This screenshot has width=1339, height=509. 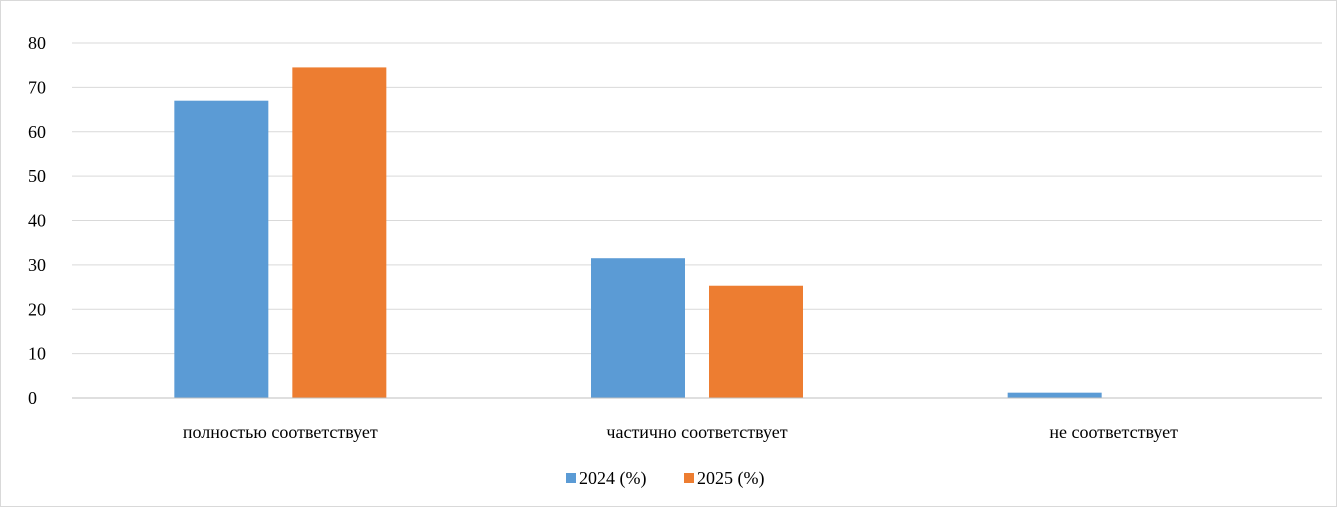 What do you see at coordinates (37, 176) in the screenshot?
I see `y-tick-label: 50` at bounding box center [37, 176].